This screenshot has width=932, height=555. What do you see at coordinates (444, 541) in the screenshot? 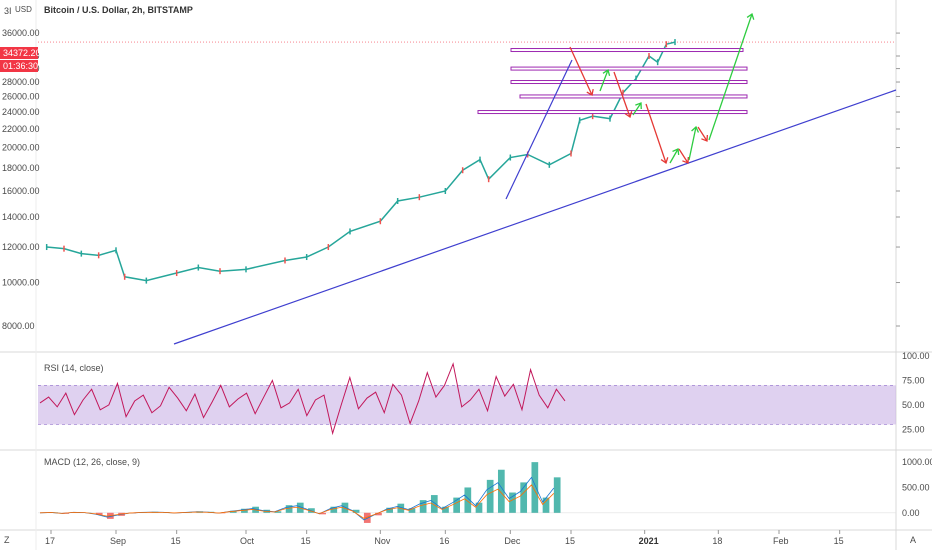
I see `time-tick-label: 16` at bounding box center [444, 541].